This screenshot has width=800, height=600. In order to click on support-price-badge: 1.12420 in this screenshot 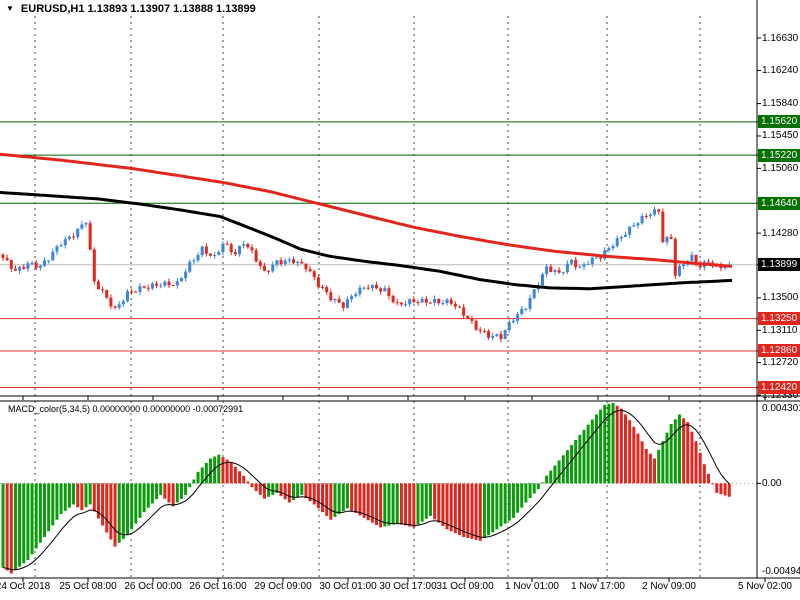, I will do `click(779, 388)`.